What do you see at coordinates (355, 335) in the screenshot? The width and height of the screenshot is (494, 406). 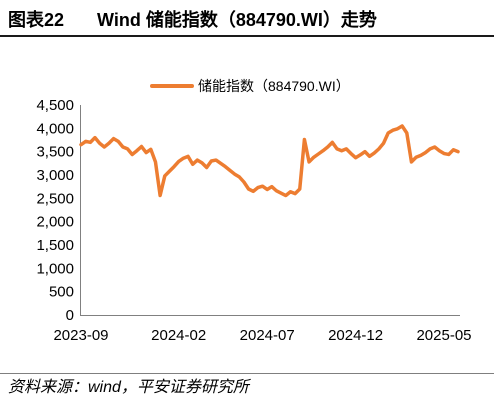 I see `x-tick-label: 2024-12` at bounding box center [355, 335].